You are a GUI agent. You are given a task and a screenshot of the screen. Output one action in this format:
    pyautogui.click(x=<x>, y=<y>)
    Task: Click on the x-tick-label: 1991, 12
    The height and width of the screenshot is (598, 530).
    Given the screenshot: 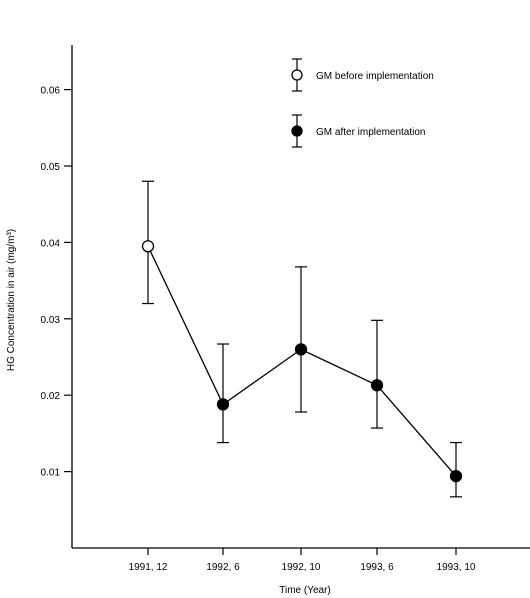 What is the action you would take?
    pyautogui.click(x=148, y=567)
    